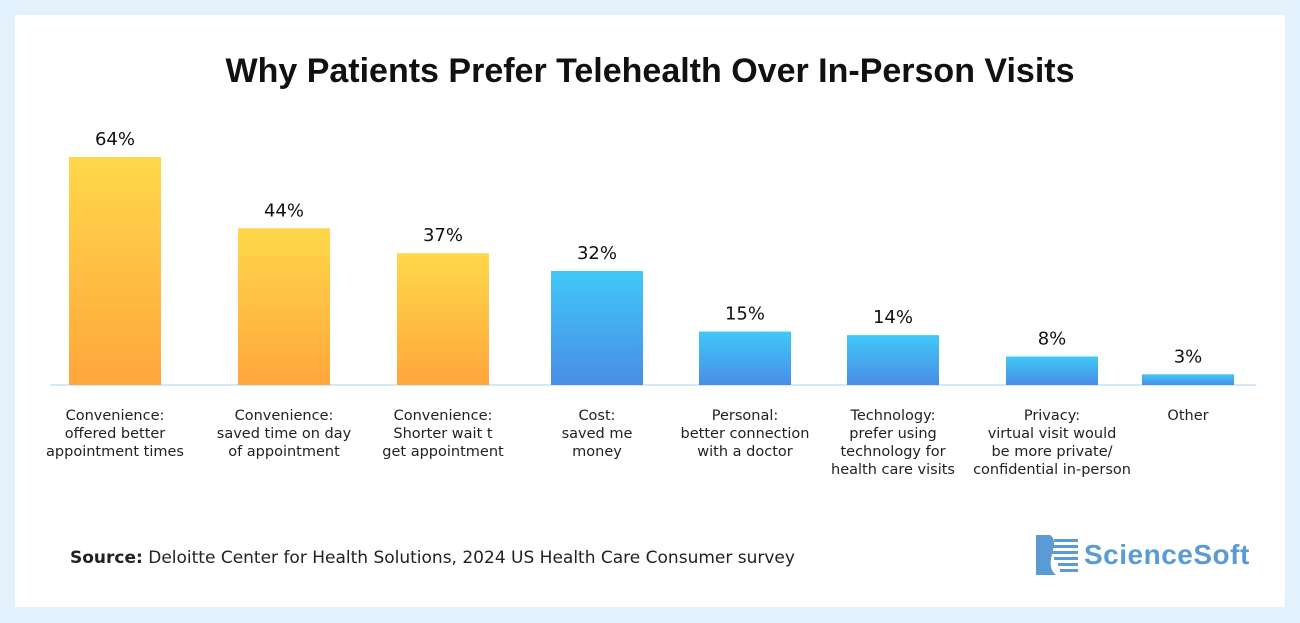  I want to click on data-label: 44%, so click(284, 210).